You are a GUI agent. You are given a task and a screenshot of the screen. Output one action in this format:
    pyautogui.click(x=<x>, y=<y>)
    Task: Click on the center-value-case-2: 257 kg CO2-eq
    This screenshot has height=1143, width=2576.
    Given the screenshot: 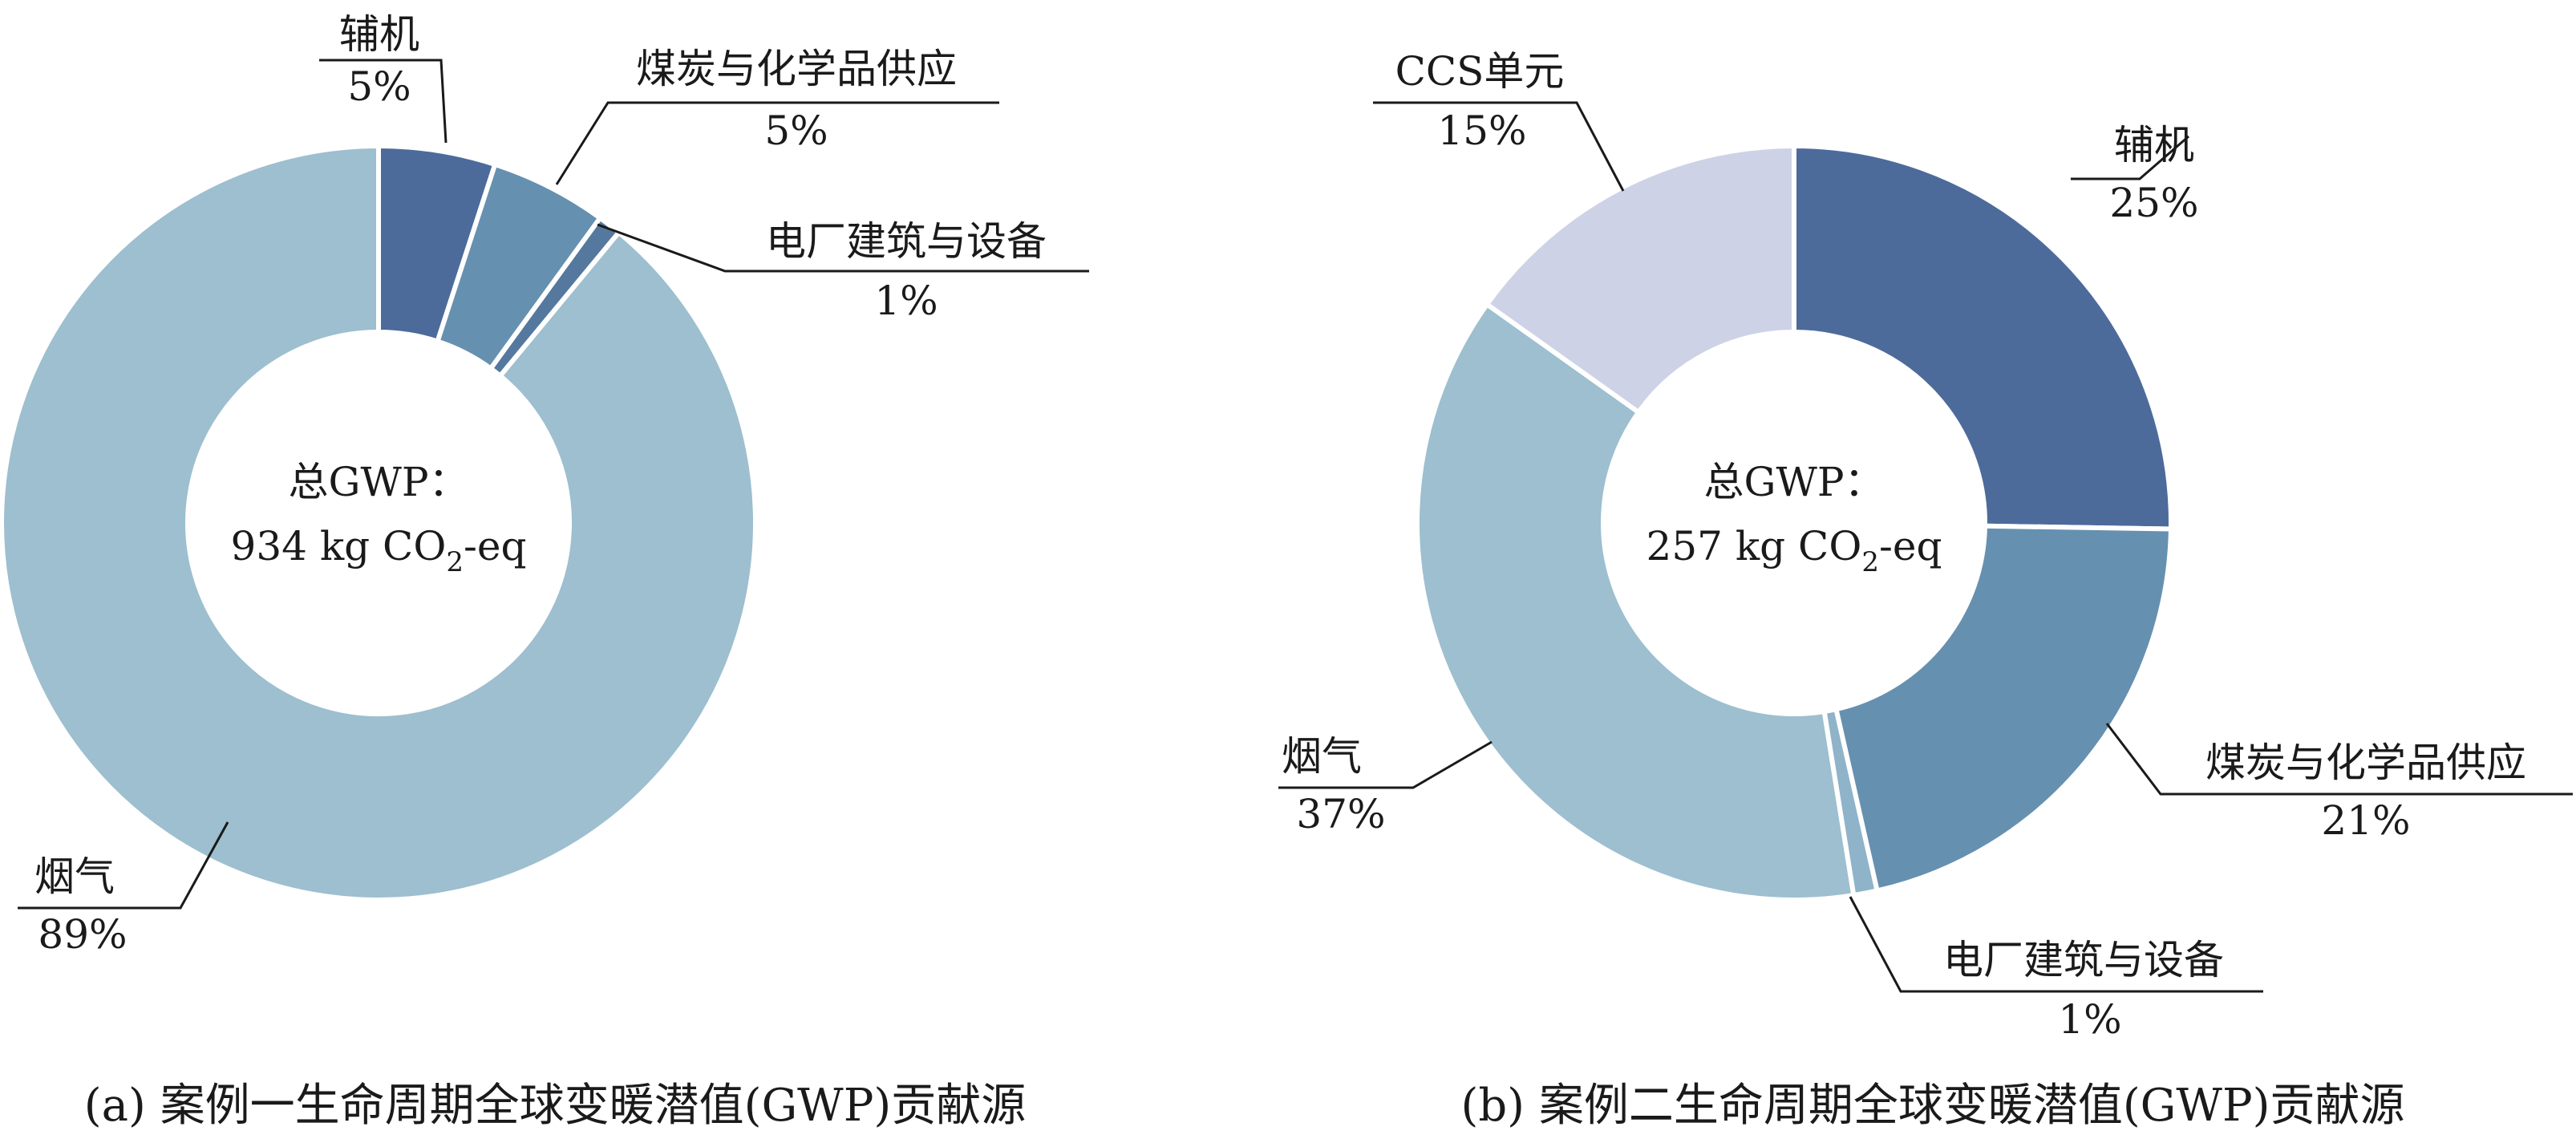 What is the action you would take?
    pyautogui.click(x=1794, y=550)
    